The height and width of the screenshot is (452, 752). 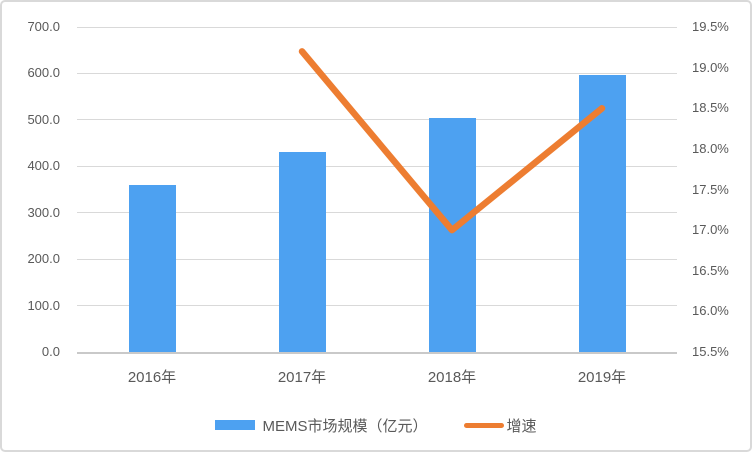 I want to click on legend-item-growth-rate: 增速, so click(x=500, y=425).